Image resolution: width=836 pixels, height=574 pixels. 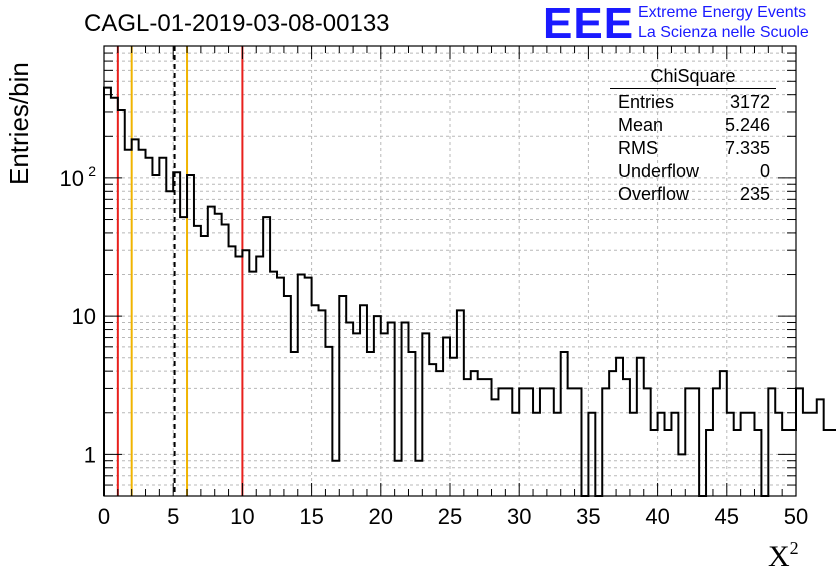 I want to click on x-tick-label: 15, so click(x=311, y=516).